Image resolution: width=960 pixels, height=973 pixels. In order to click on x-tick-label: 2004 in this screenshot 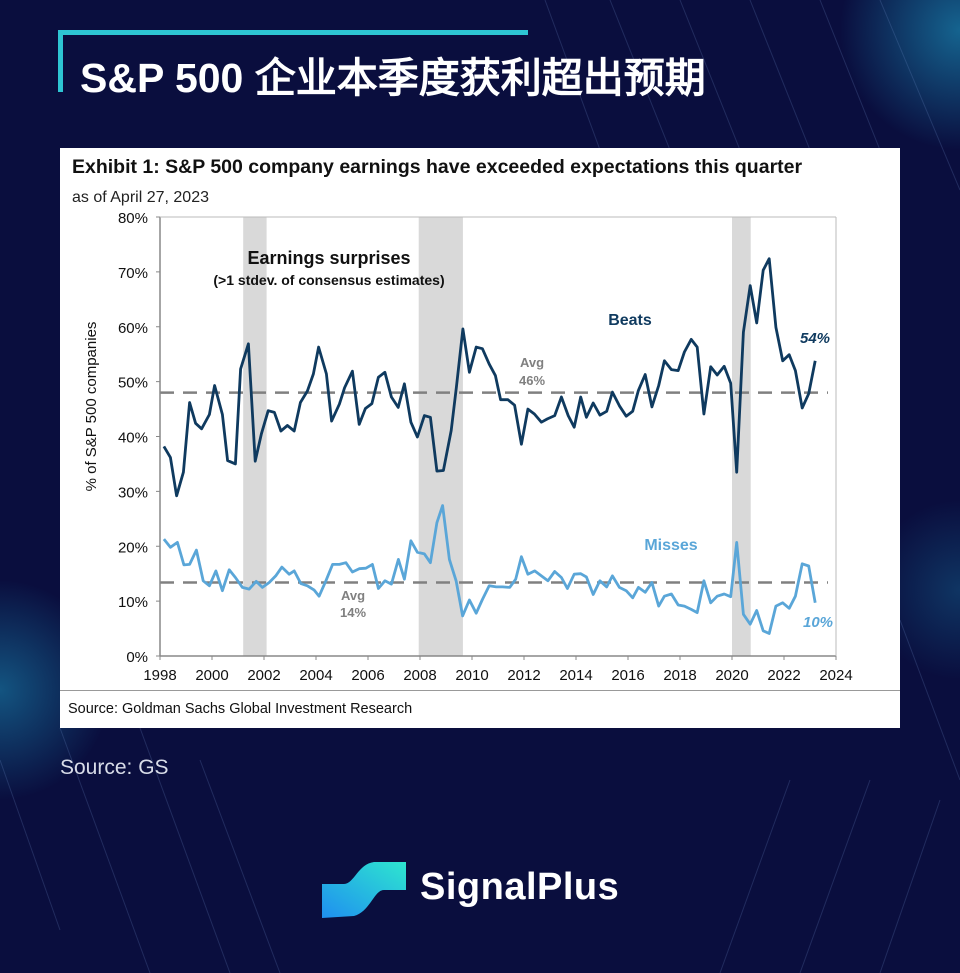, I will do `click(315, 675)`.